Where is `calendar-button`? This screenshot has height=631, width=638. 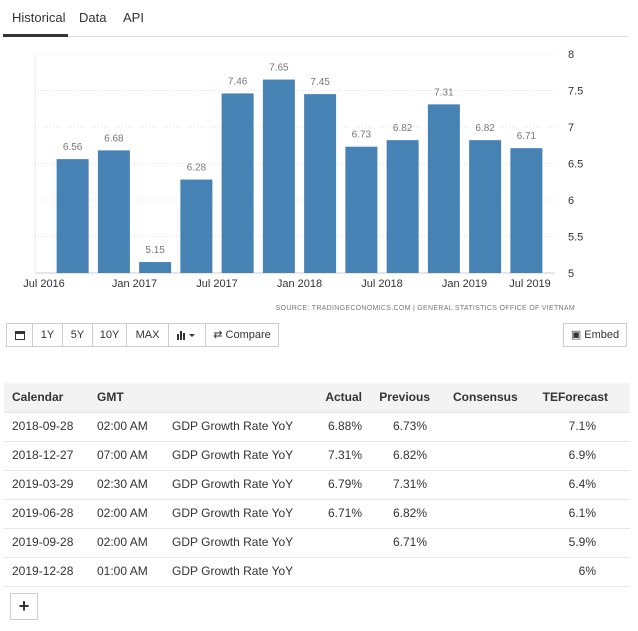
calendar-button is located at coordinates (19, 335).